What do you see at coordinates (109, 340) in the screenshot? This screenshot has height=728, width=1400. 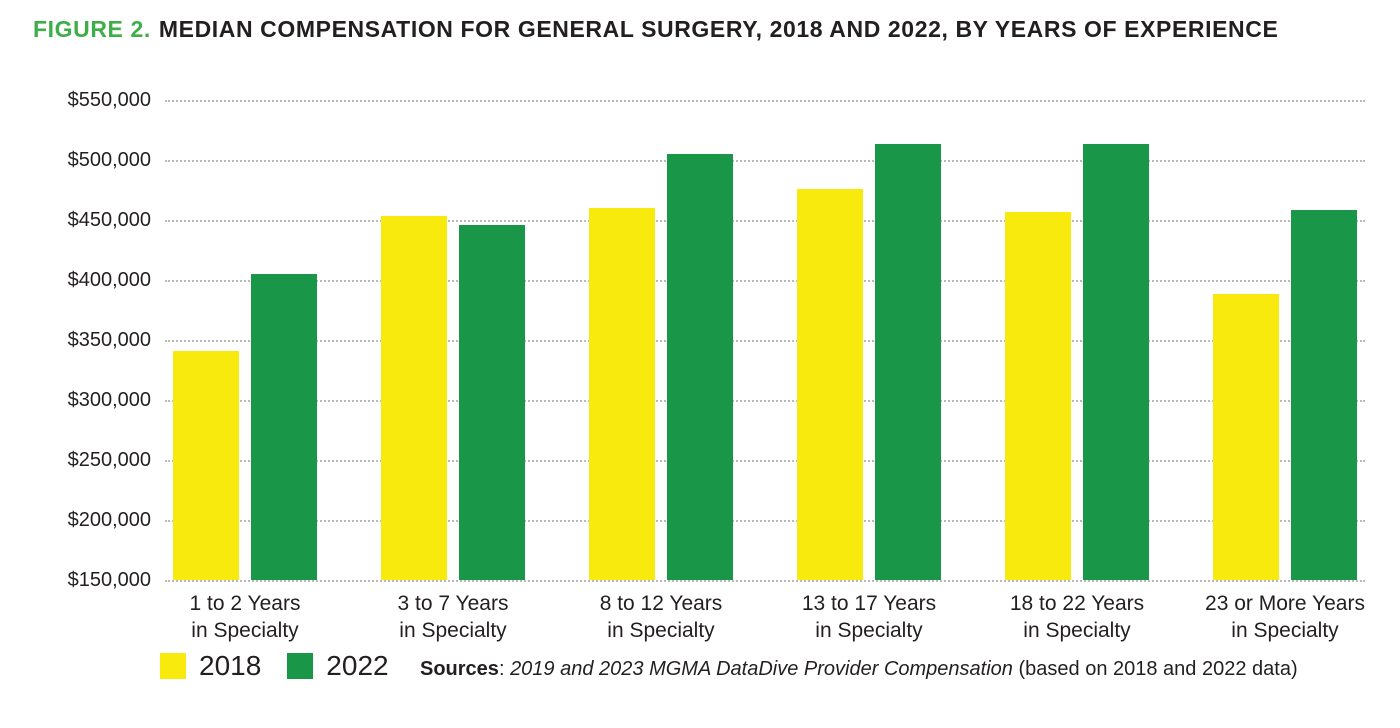 I see `y-tick-label: $350,000` at bounding box center [109, 340].